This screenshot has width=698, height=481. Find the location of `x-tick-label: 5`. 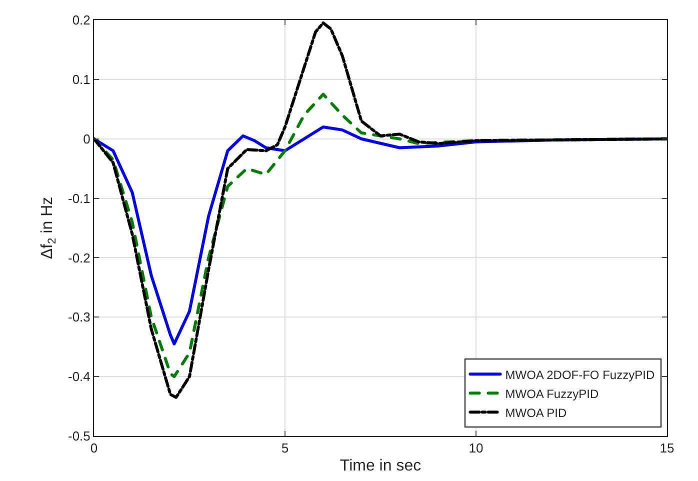

x-tick-label: 5 is located at coordinates (285, 448).